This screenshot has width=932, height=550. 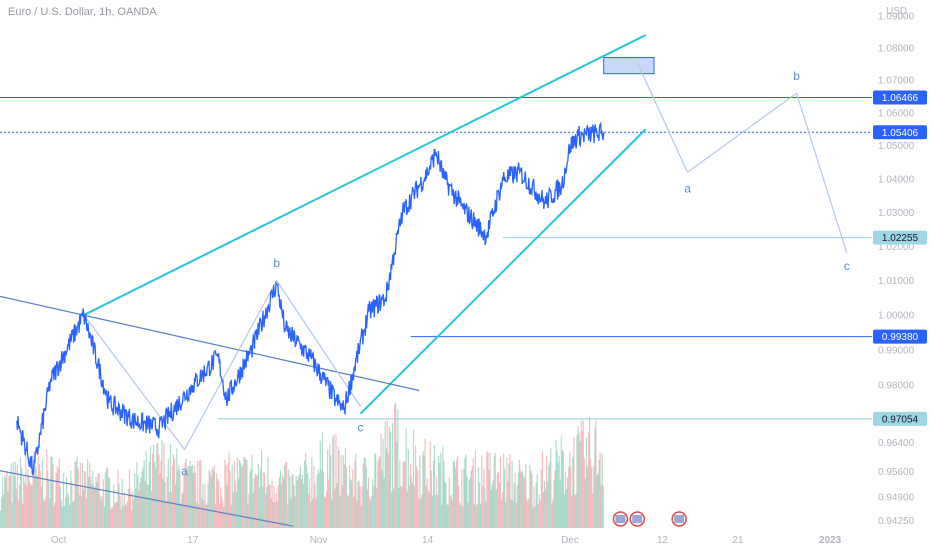 I want to click on target-zone-rect, so click(x=629, y=66).